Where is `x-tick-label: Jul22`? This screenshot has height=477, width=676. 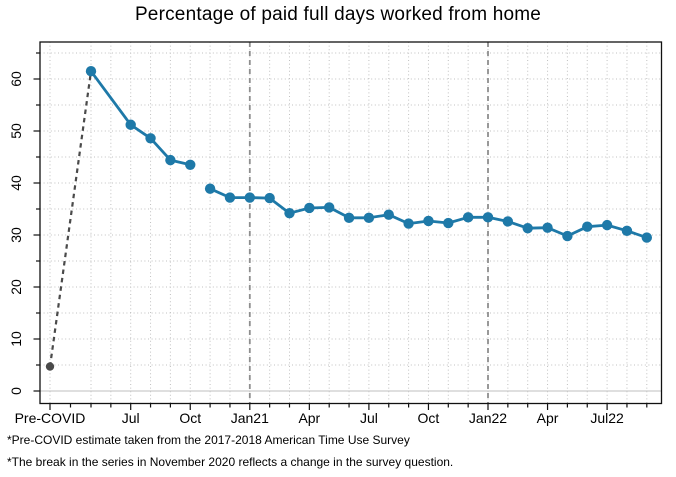 x-tick-label: Jul22 is located at coordinates (607, 418).